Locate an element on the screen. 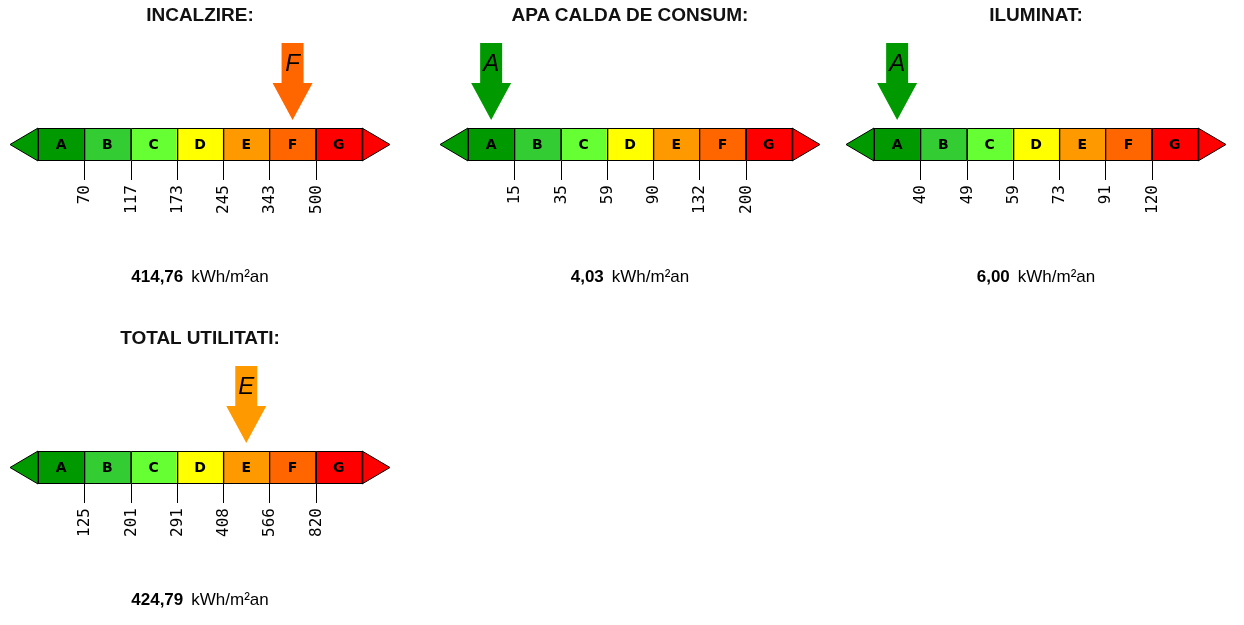 The width and height of the screenshot is (1244, 625). data-label: 120 is located at coordinates (1151, 199).